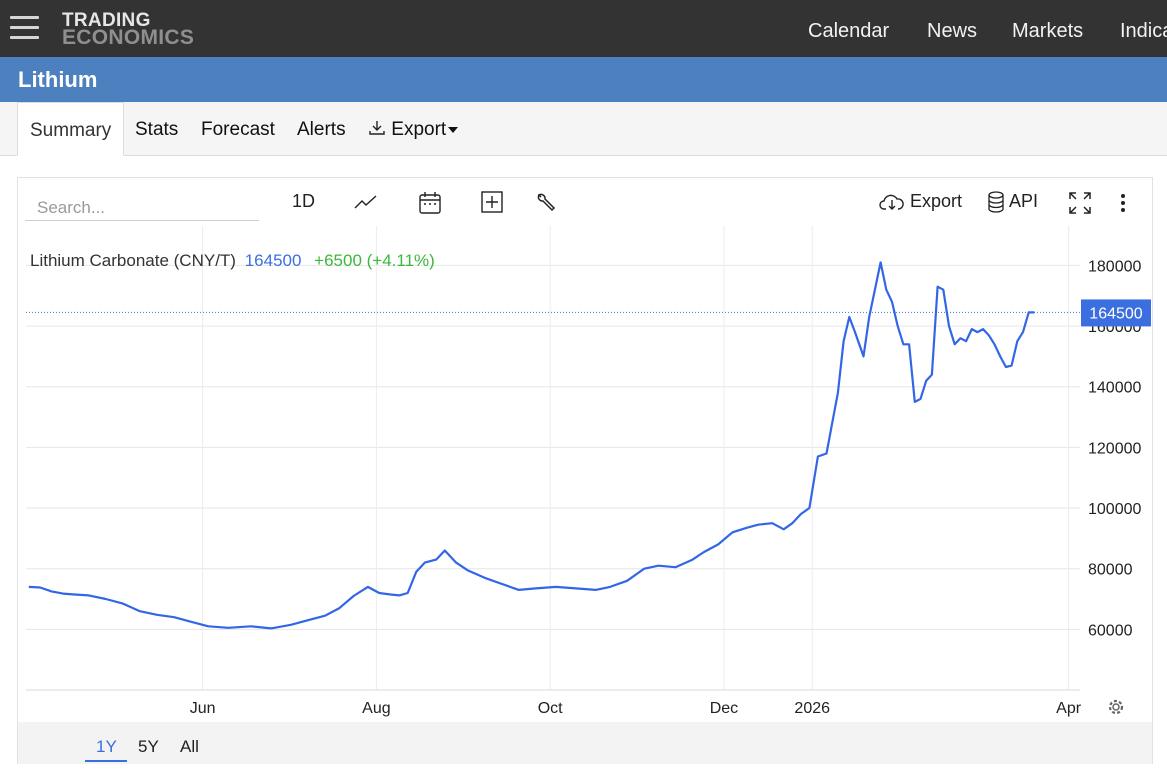  I want to click on active-range-indicator, so click(106, 761).